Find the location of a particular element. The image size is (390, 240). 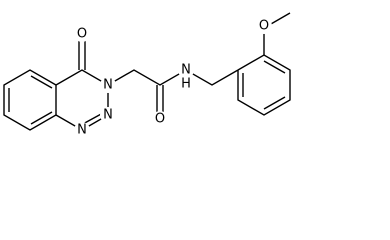

atom-label: H is located at coordinates (186, 84).